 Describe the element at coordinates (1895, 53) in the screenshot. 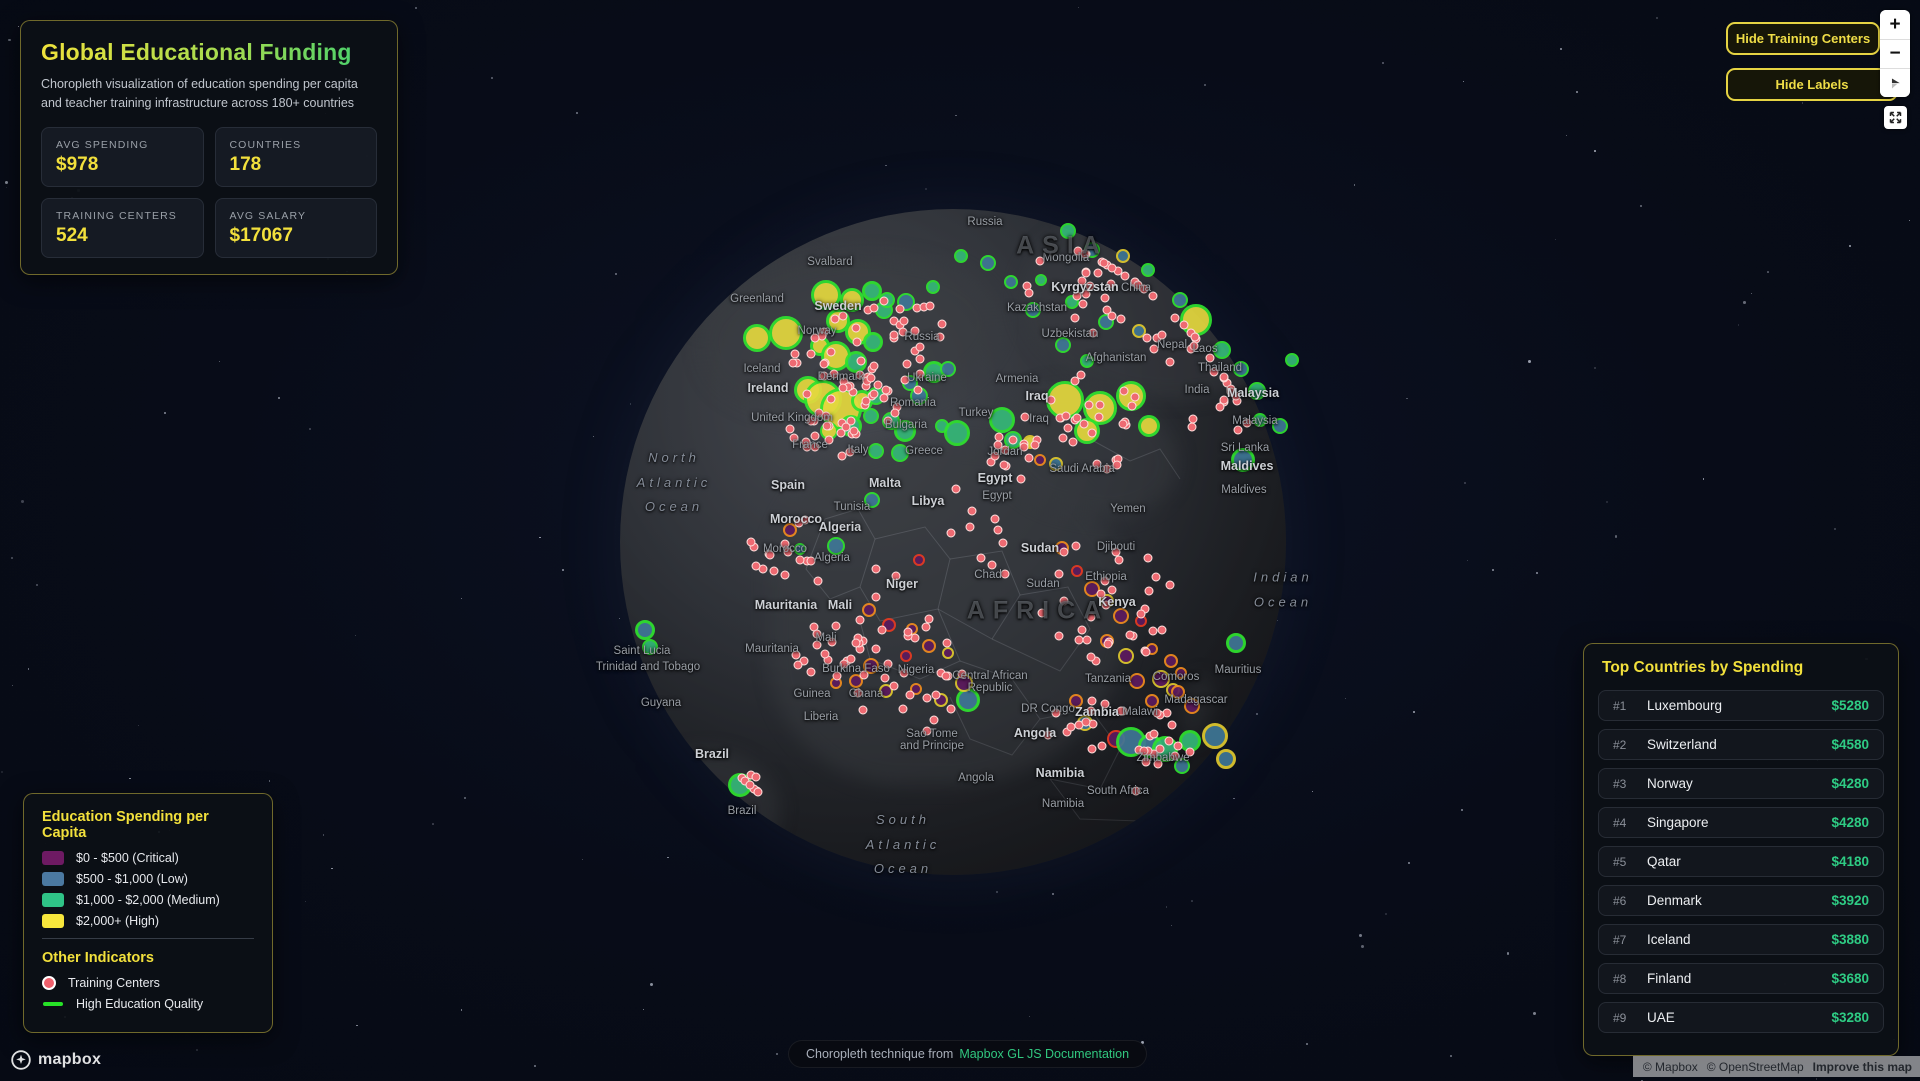

I see `zoom-out-button: −` at that location.